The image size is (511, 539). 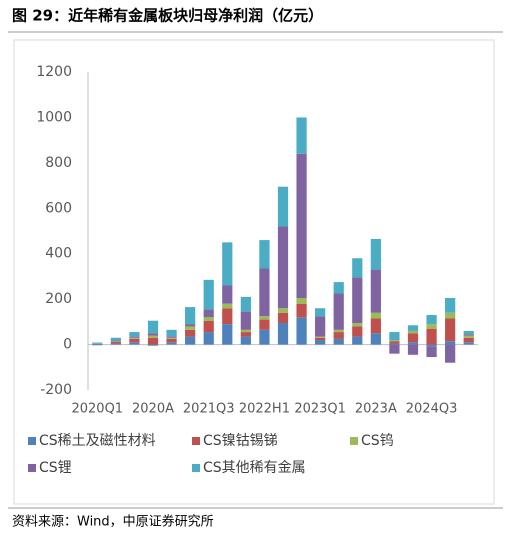 I want to click on x-tick-label: 2020Q1, so click(x=97, y=409).